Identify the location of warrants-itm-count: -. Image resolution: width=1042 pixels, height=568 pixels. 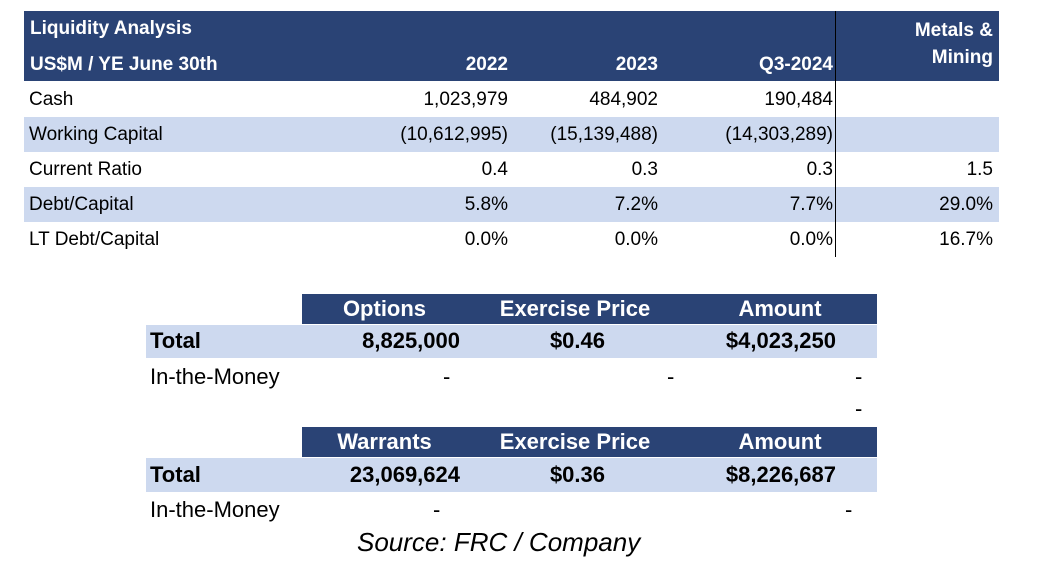
(437, 509).